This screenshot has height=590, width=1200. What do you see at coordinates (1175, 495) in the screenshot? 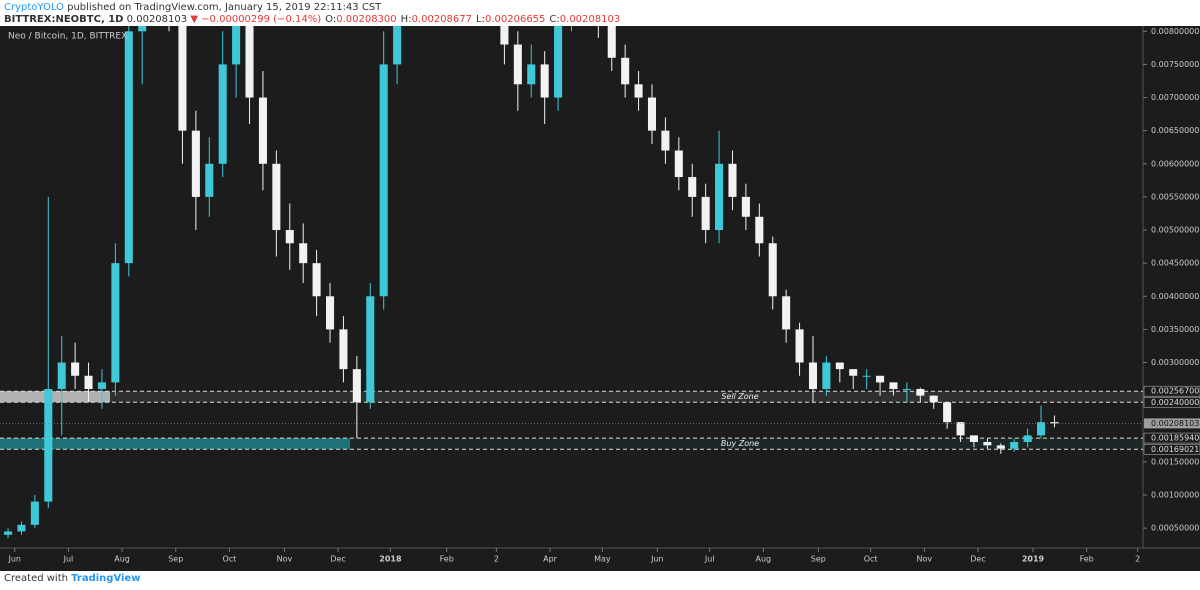
I see `y-tick-label: 0.00100000` at bounding box center [1175, 495].